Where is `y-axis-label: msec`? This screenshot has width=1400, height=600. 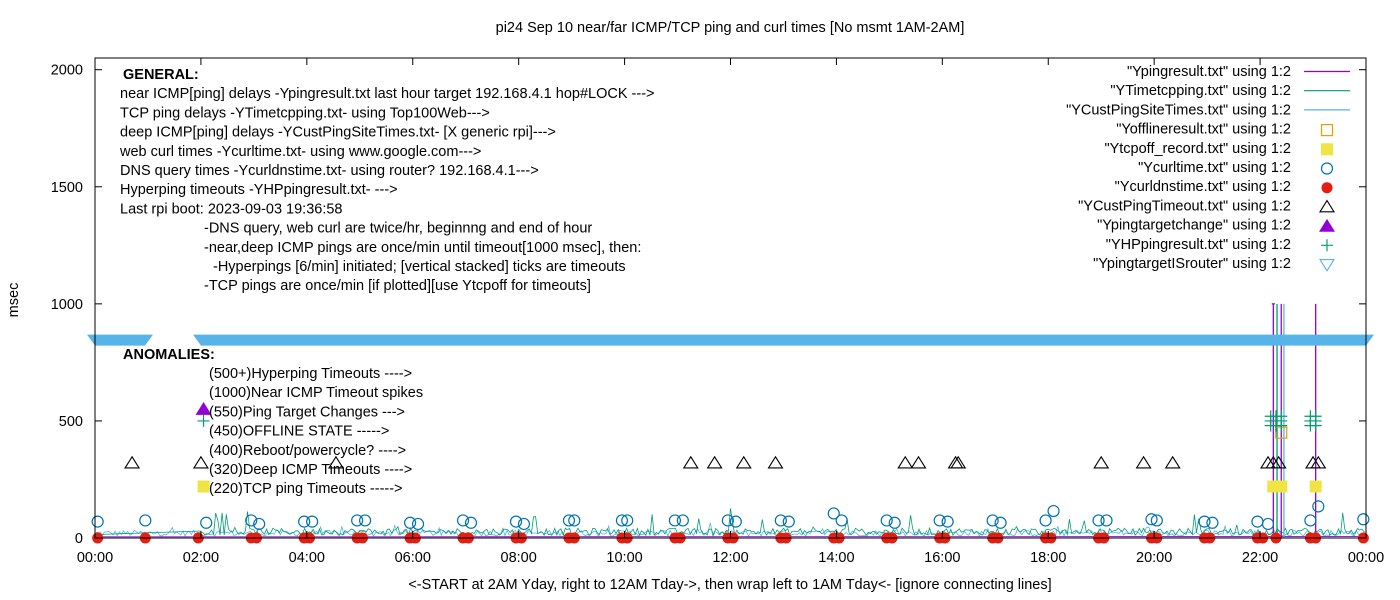 y-axis-label: msec is located at coordinates (14, 300).